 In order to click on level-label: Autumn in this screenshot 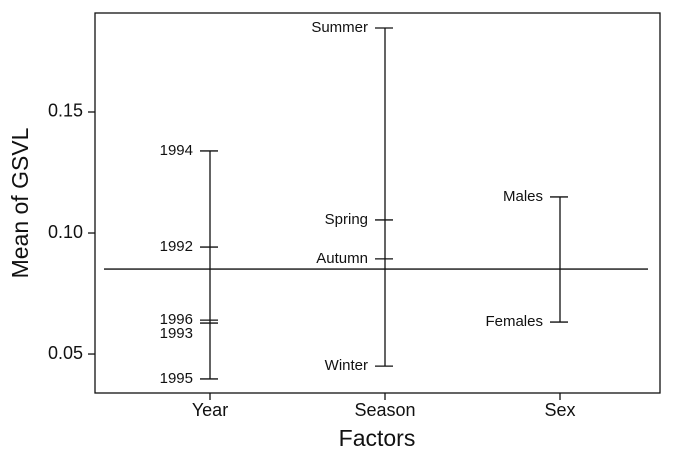, I will do `click(342, 258)`.